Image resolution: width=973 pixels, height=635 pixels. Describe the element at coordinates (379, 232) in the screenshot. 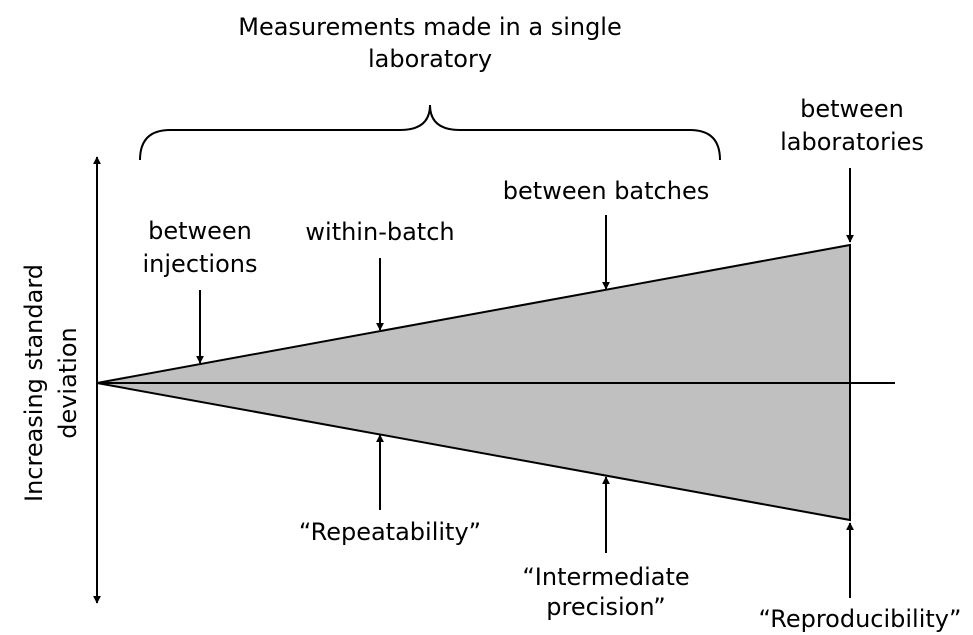

I see `label: within-batch` at that location.